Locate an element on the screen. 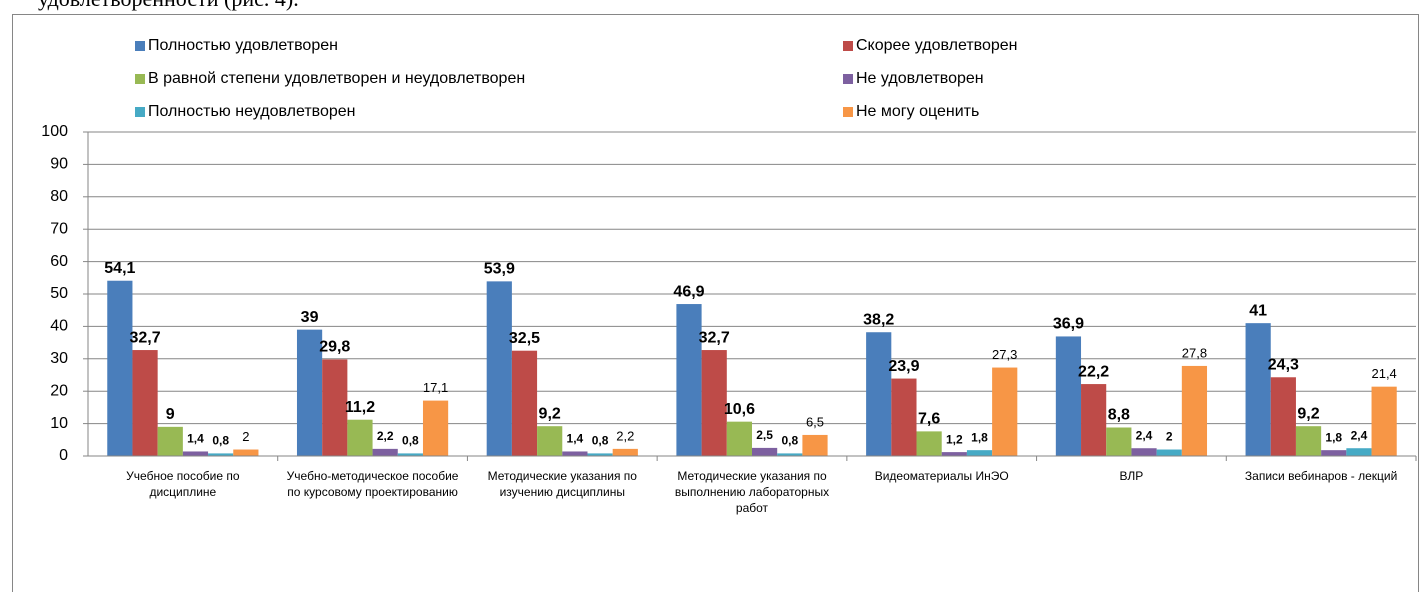 The height and width of the screenshot is (592, 1421). data-label: 27,3 is located at coordinates (1004, 354).